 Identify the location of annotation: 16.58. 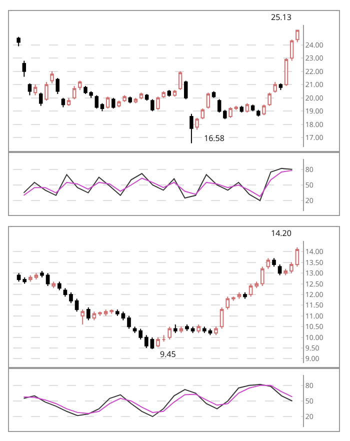
(214, 138).